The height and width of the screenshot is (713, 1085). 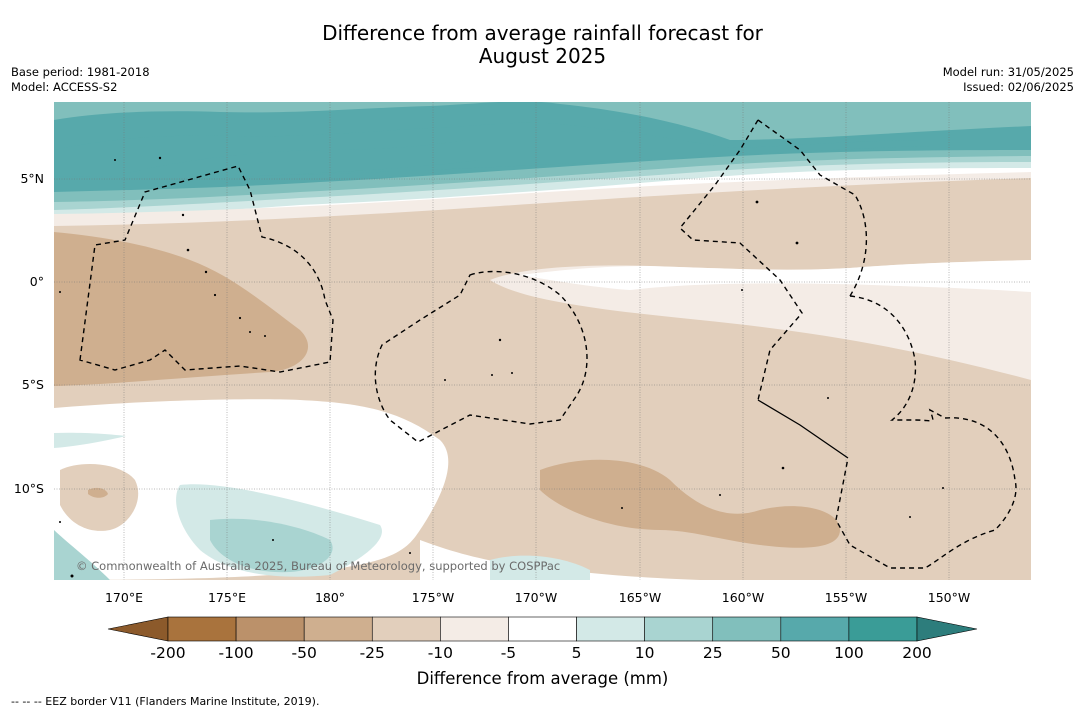 What do you see at coordinates (917, 653) in the screenshot?
I see `colorbar-tick-label: 200` at bounding box center [917, 653].